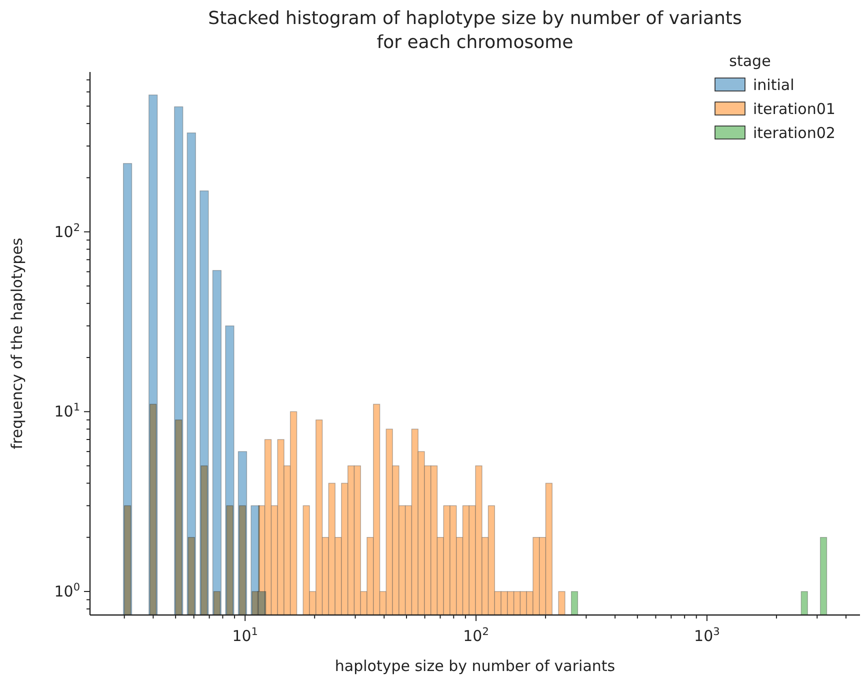 This screenshot has width=864, height=689. I want to click on x-axis-title: haplotype size by number of variants, so click(475, 666).